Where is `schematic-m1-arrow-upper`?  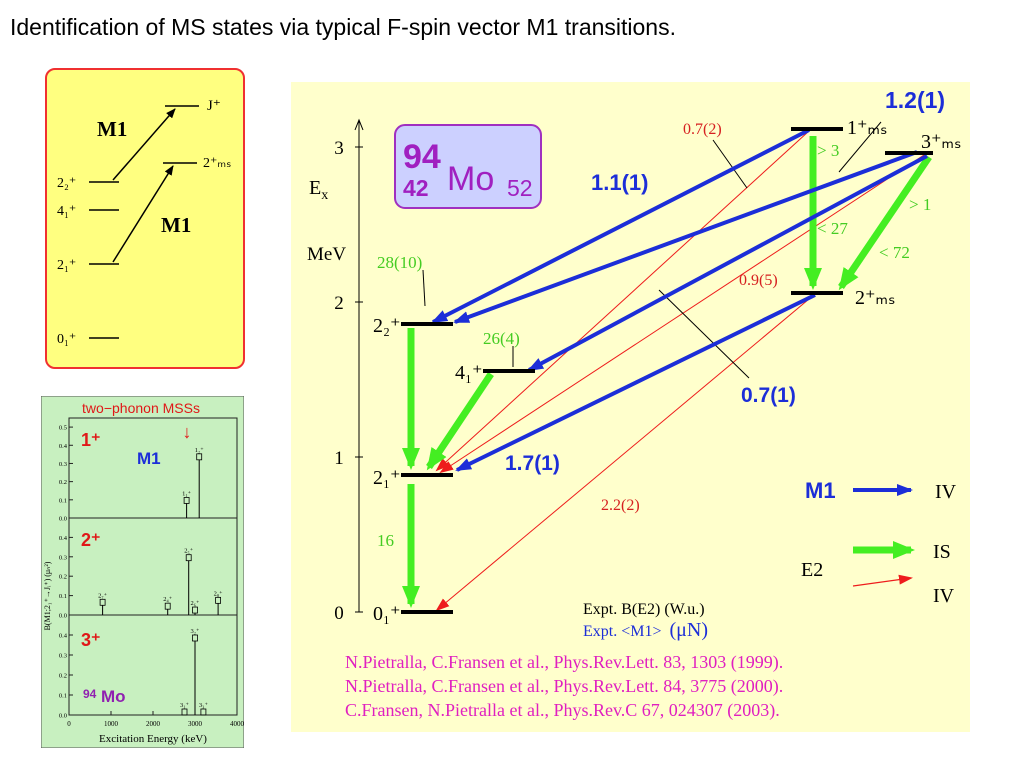 schematic-m1-arrow-upper is located at coordinates (144, 144).